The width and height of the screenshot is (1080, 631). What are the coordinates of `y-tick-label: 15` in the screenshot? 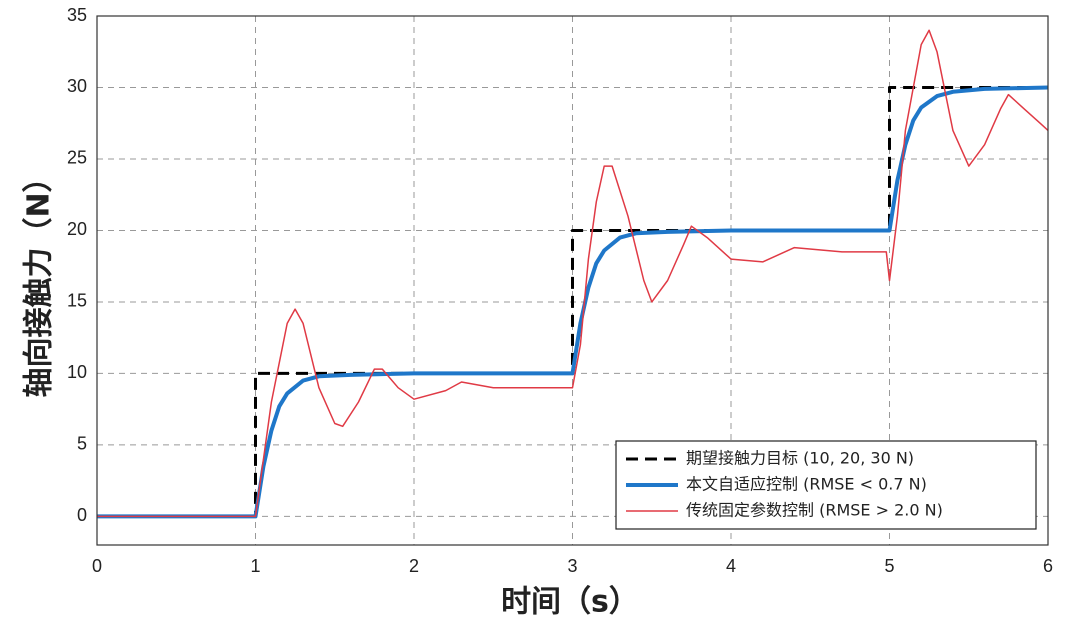 It's located at (77, 301).